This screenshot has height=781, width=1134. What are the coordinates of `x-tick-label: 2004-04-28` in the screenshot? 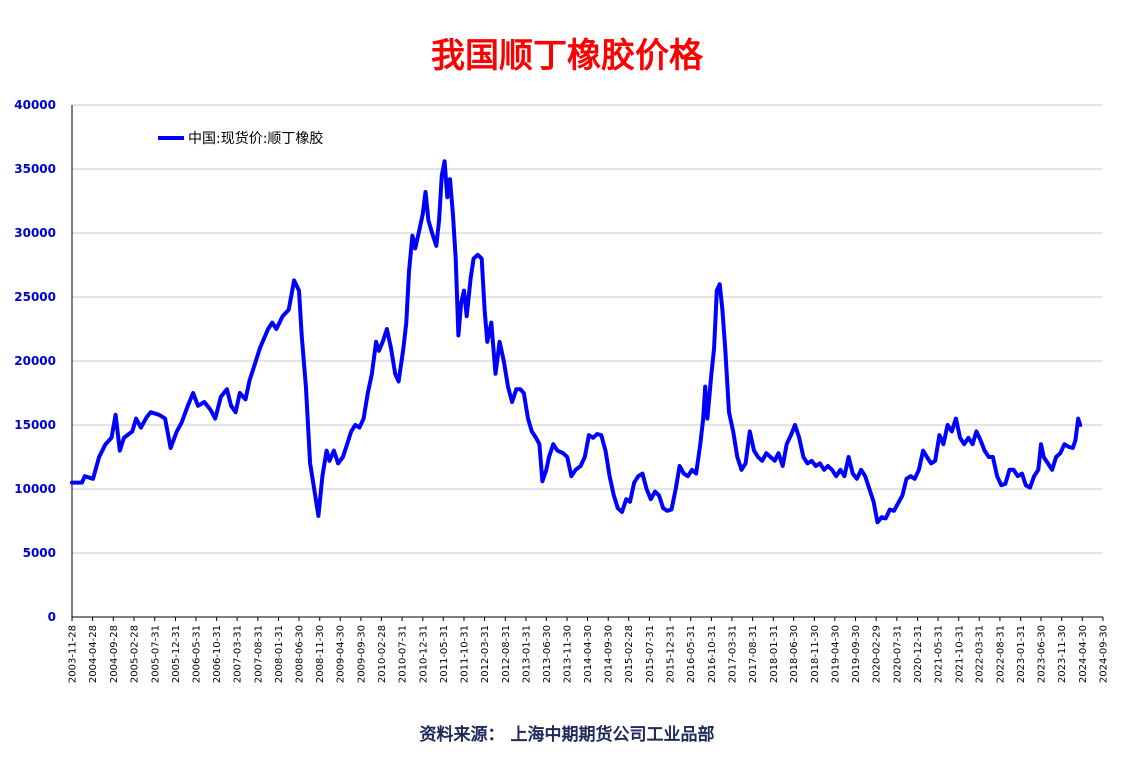 It's located at (93, 654).